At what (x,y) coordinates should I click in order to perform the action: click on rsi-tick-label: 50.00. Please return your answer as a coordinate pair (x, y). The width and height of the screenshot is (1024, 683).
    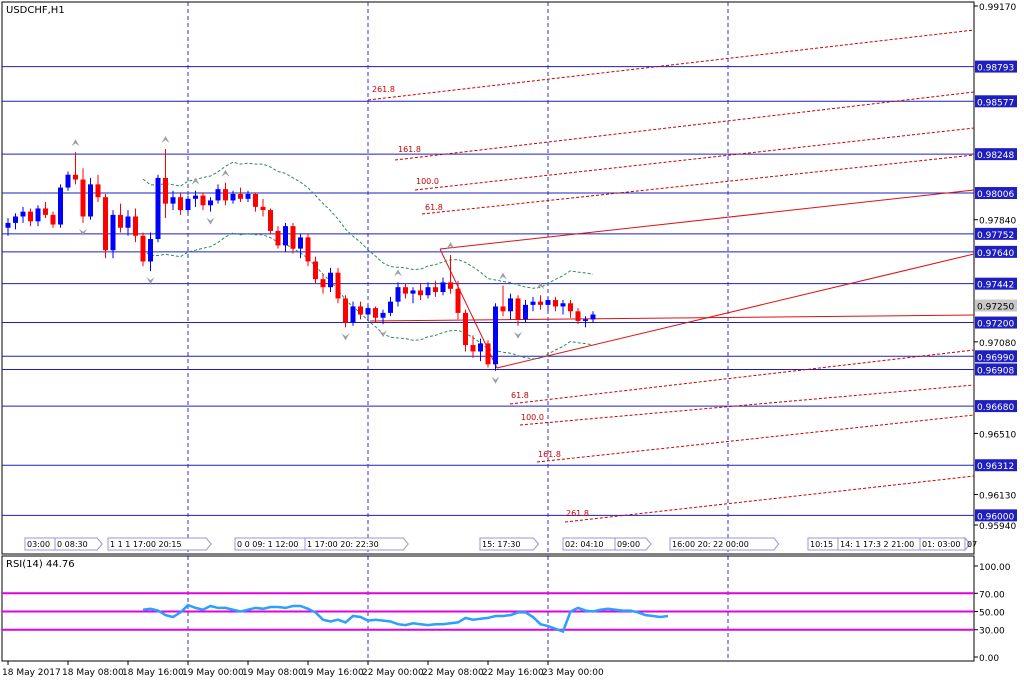
    Looking at the image, I should click on (992, 614).